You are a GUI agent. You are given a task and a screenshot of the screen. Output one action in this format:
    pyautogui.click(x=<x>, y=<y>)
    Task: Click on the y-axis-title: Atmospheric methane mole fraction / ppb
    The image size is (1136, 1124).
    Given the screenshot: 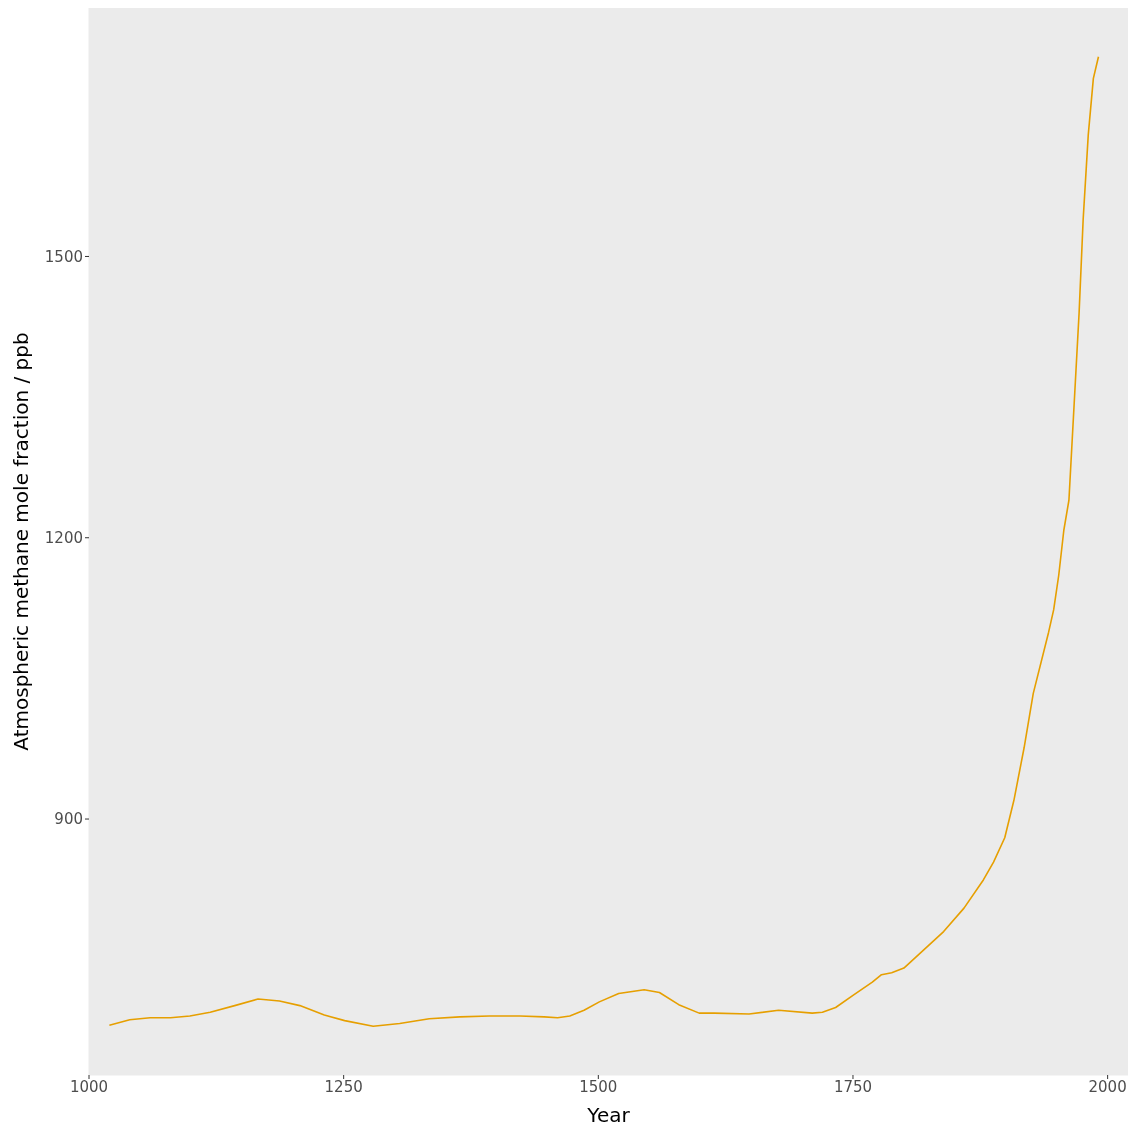 What is the action you would take?
    pyautogui.click(x=21, y=541)
    